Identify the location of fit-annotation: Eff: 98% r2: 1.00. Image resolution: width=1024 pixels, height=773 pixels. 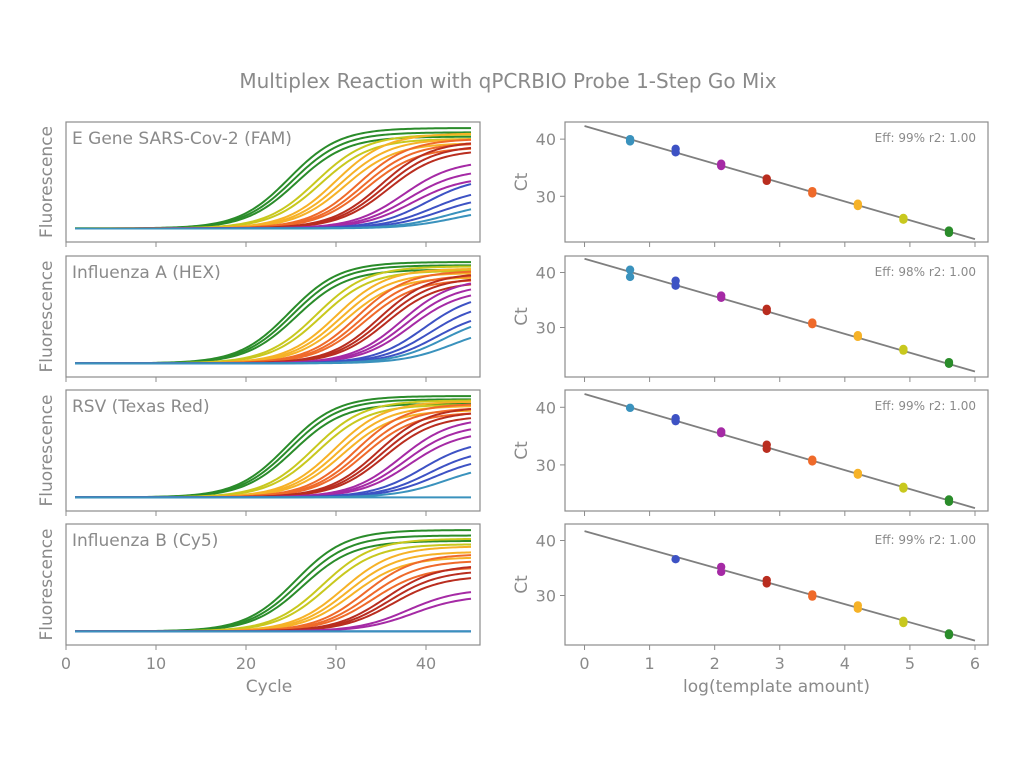
(925, 272).